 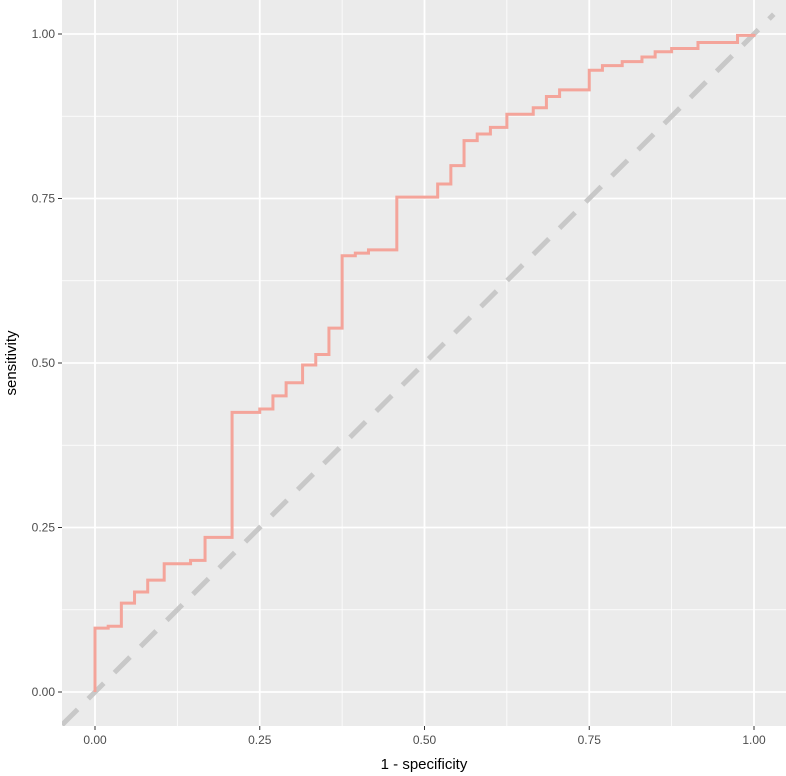 I want to click on x-tick-label: 0.25, so click(x=260, y=740).